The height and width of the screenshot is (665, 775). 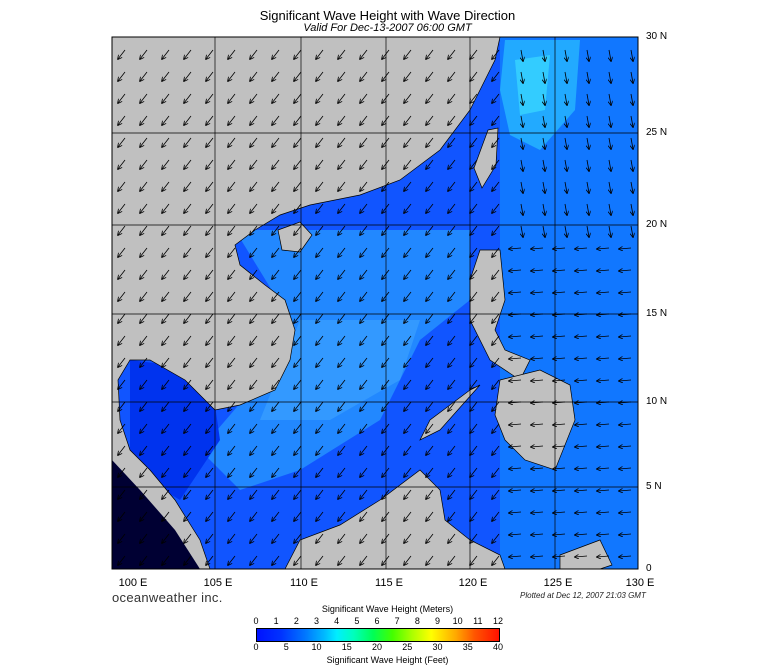 What do you see at coordinates (387, 28) in the screenshot?
I see `map-subtitle: Valid For Dec-13-2007 06:00 GMT` at bounding box center [387, 28].